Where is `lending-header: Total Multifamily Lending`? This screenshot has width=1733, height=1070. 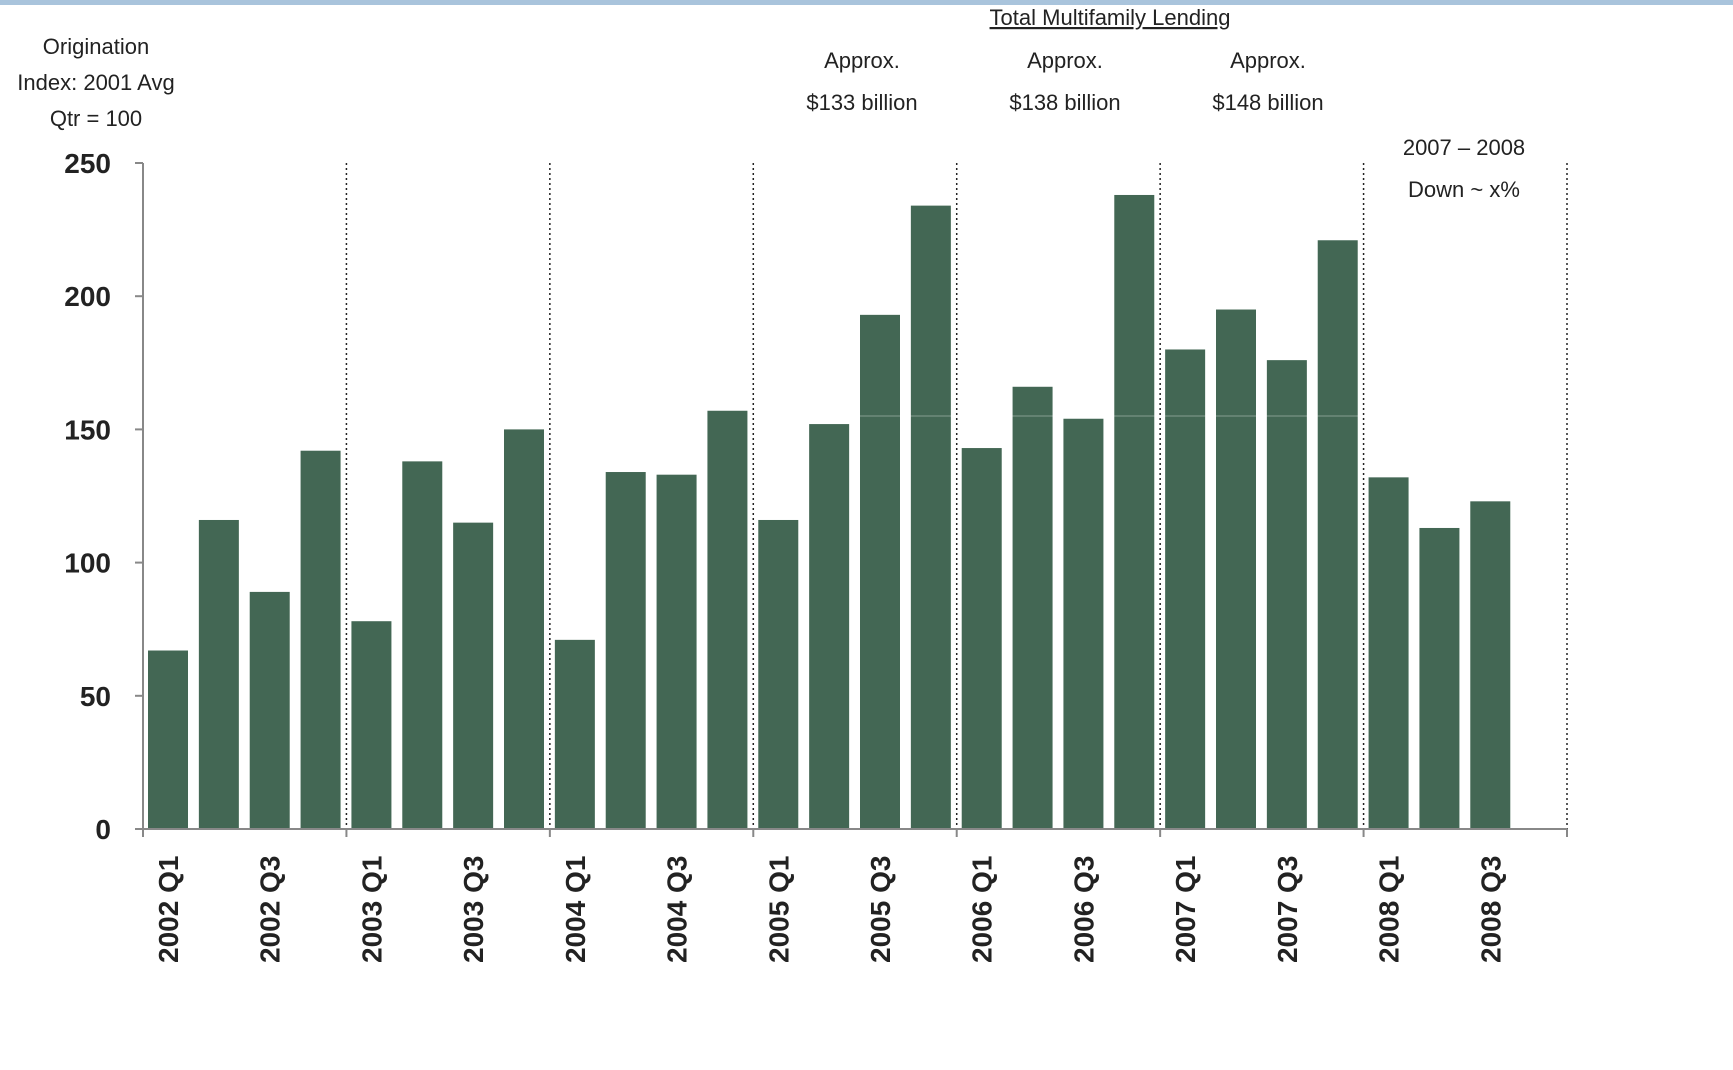
lending-header: Total Multifamily Lending is located at coordinates (1110, 17).